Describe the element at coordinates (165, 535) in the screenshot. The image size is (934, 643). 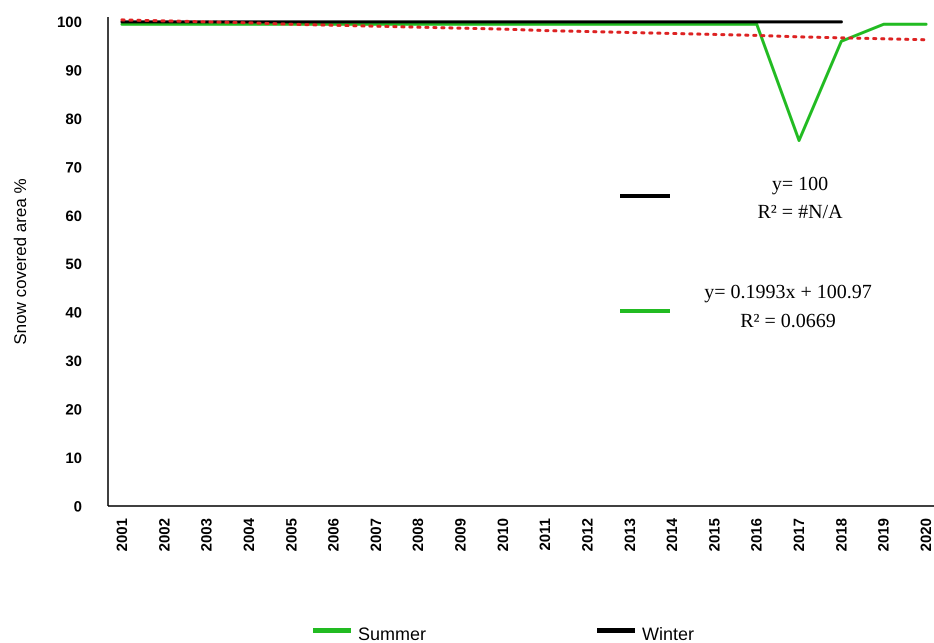
I see `x-tick-label: 2002` at that location.